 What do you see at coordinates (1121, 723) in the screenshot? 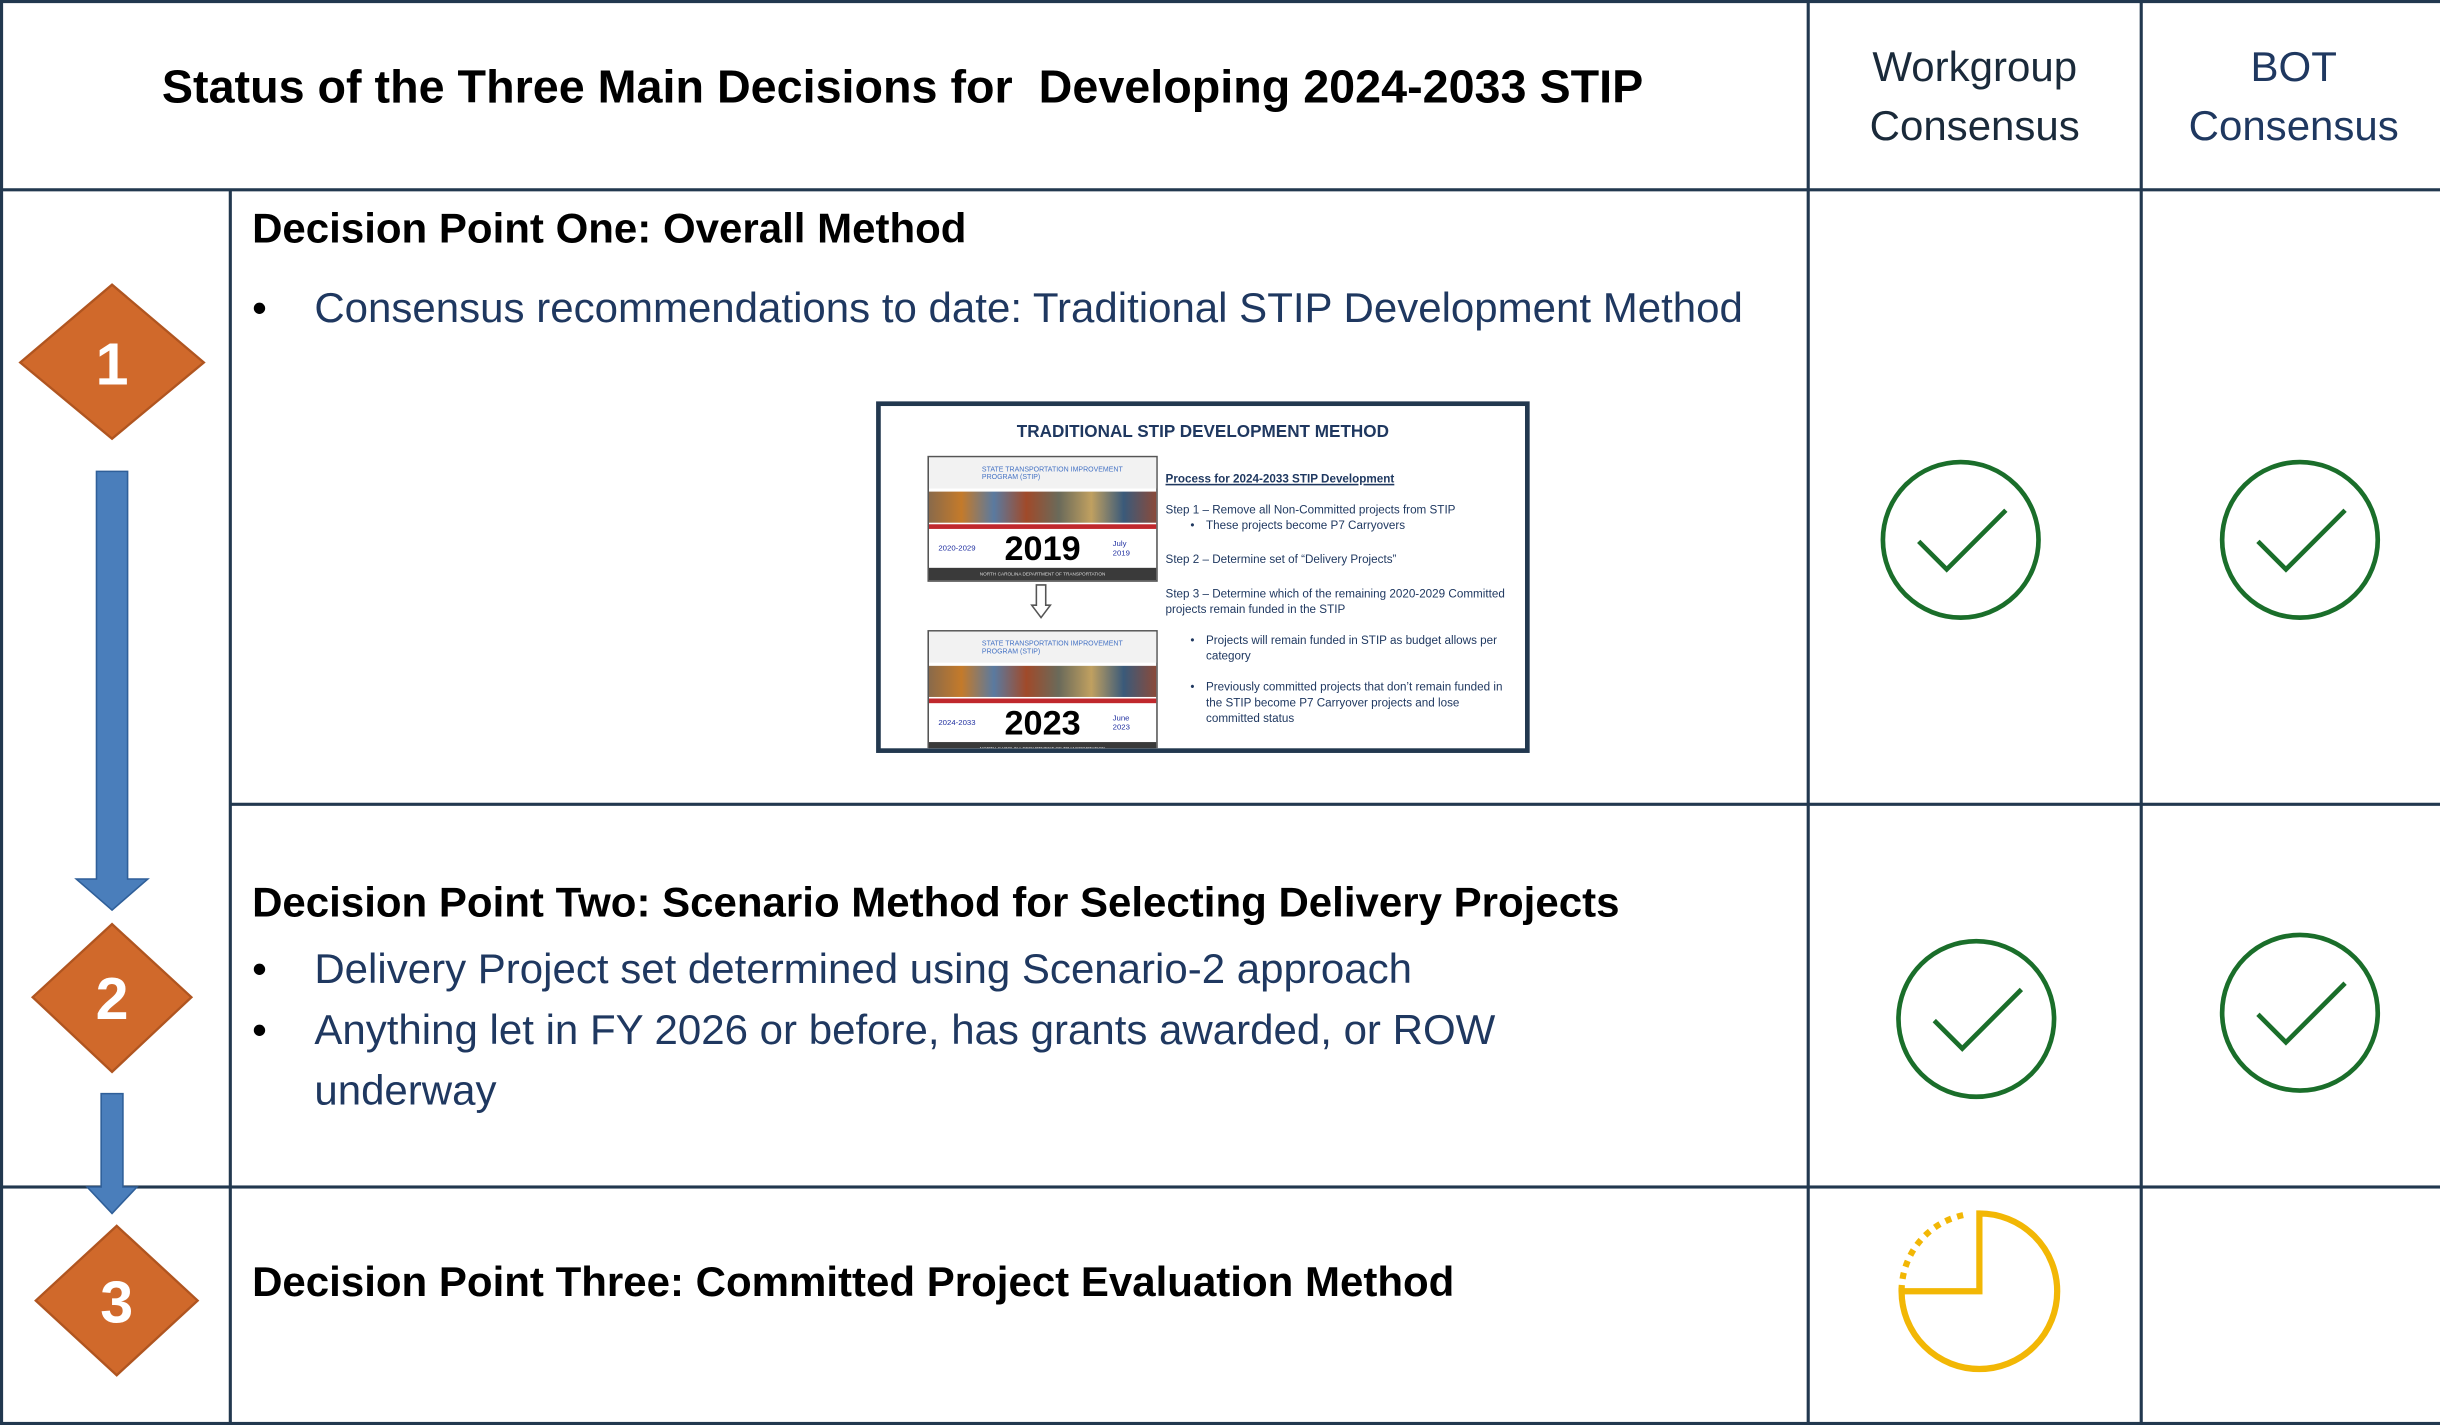
I see `cover-date: June 2023` at bounding box center [1121, 723].